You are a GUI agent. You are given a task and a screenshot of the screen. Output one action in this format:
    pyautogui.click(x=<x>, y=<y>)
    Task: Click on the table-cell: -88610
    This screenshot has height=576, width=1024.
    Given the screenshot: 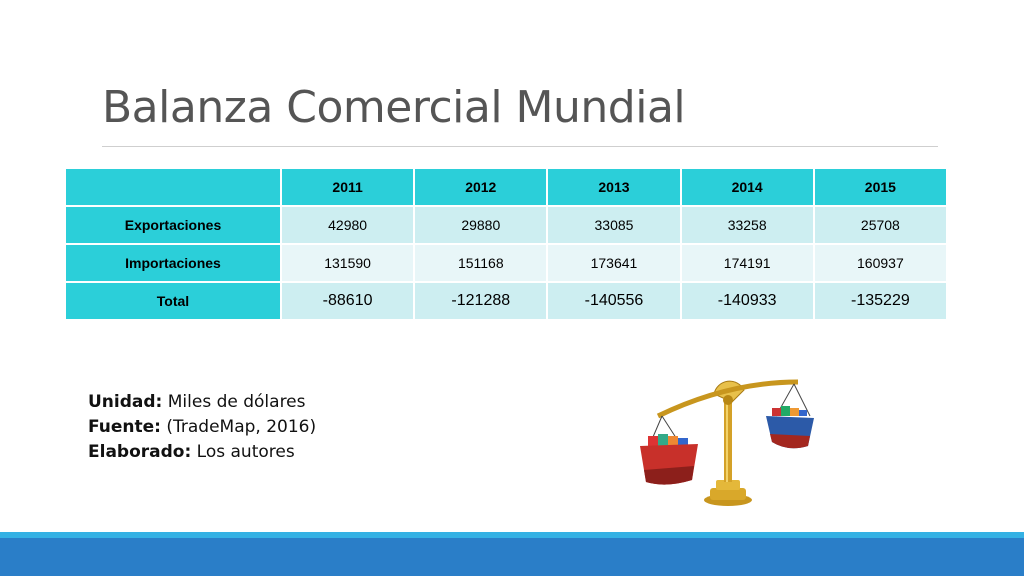 What is the action you would take?
    pyautogui.click(x=347, y=301)
    